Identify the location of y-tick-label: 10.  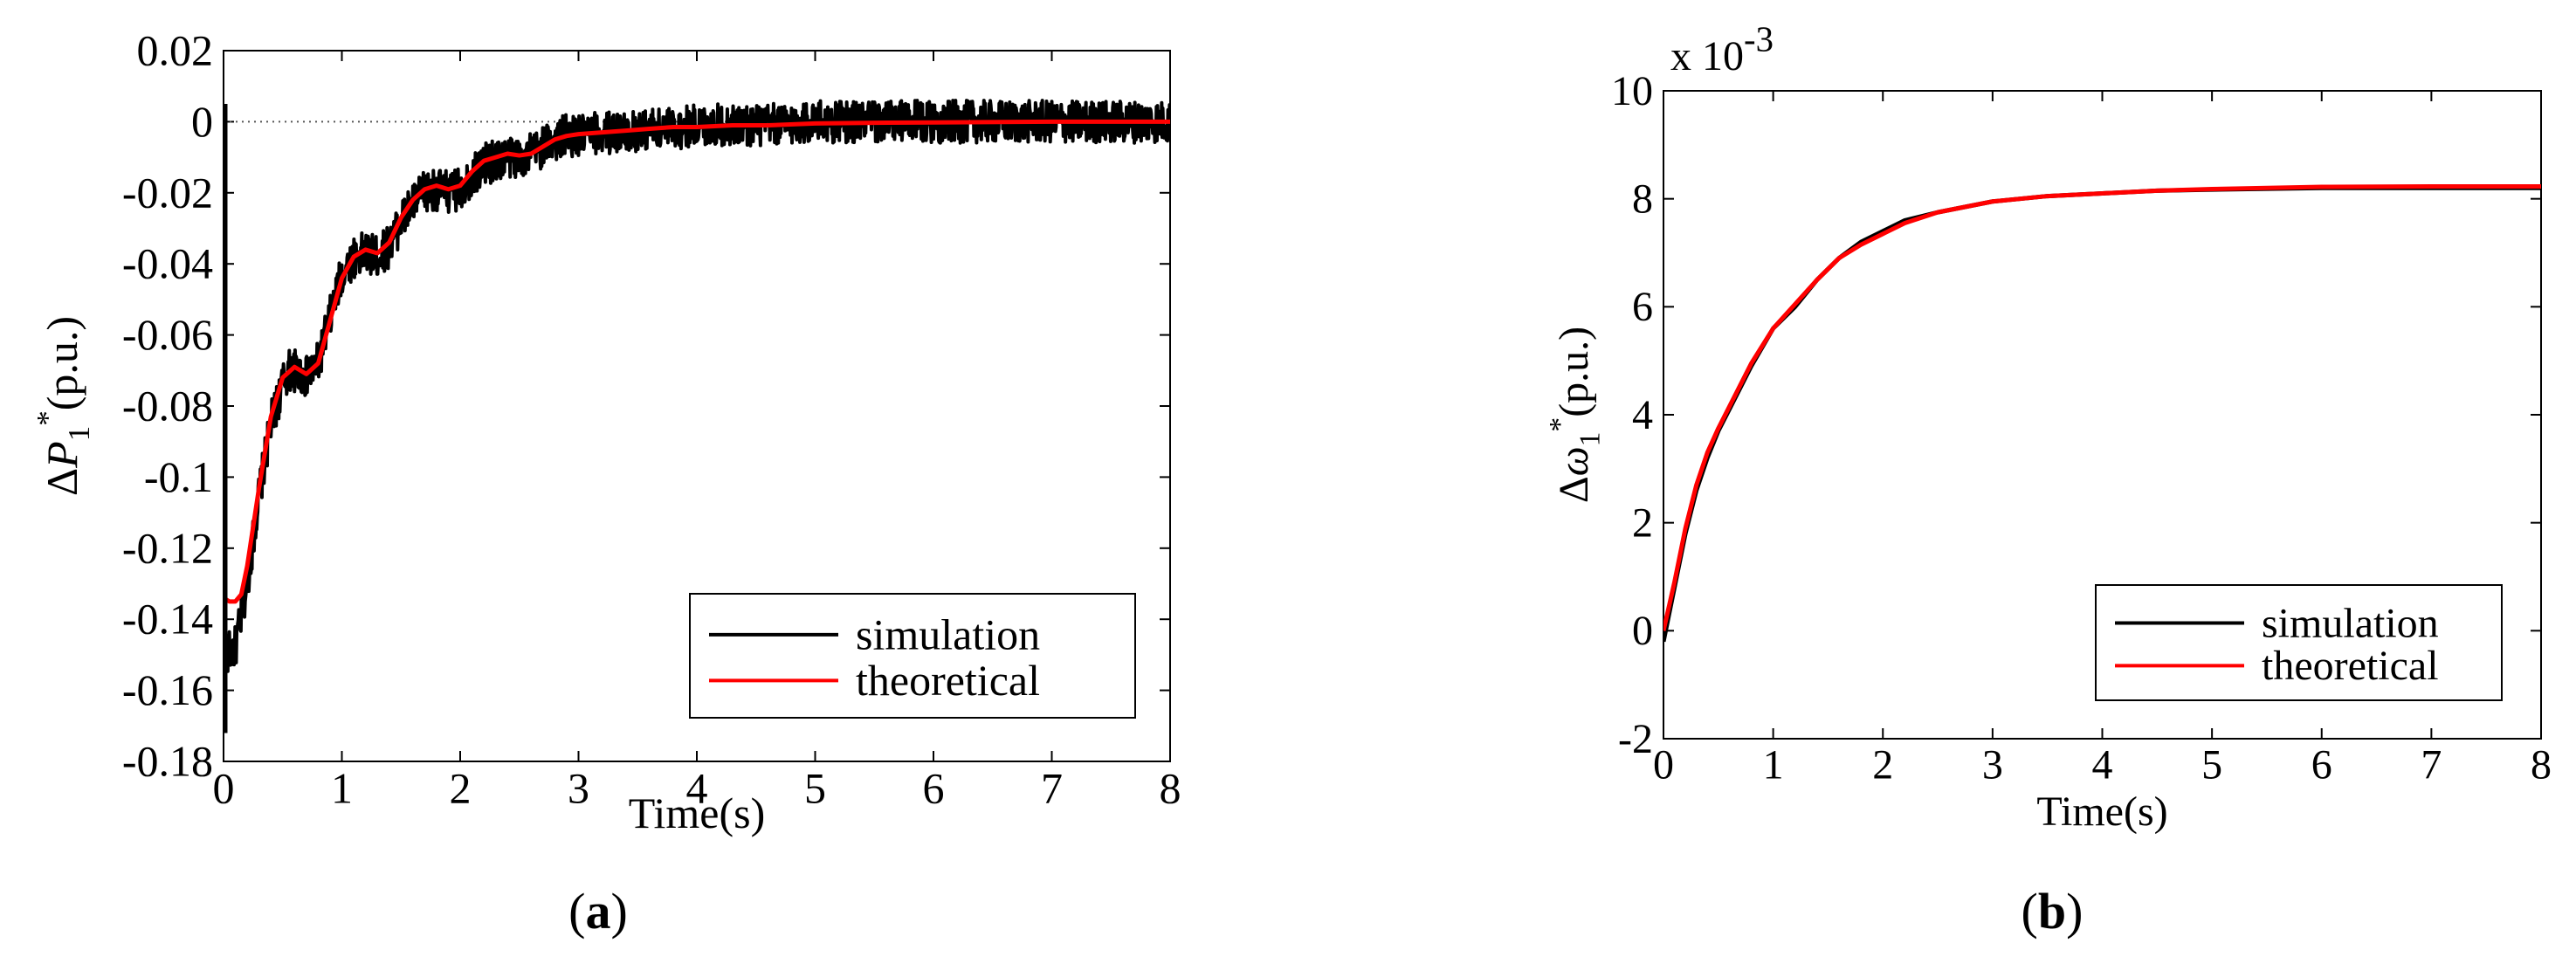
(1632, 91).